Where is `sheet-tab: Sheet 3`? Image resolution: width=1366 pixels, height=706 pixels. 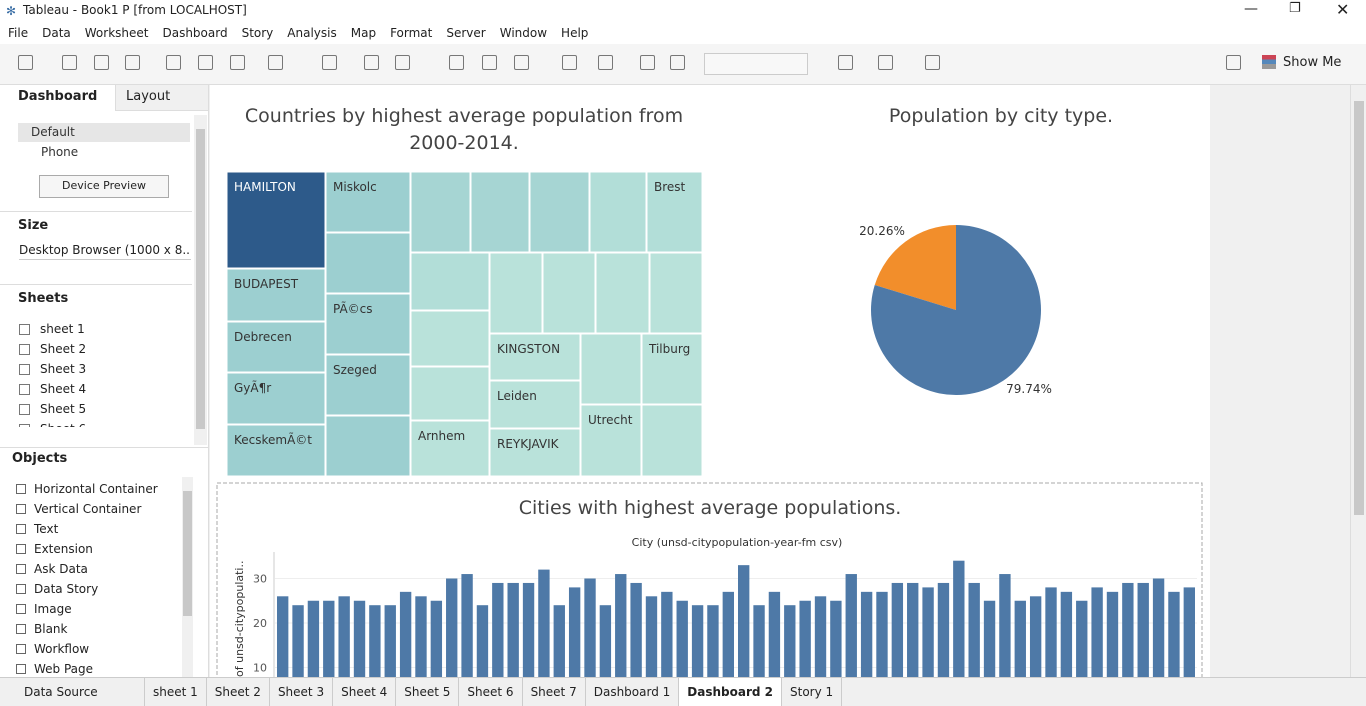 sheet-tab: Sheet 3 is located at coordinates (302, 692).